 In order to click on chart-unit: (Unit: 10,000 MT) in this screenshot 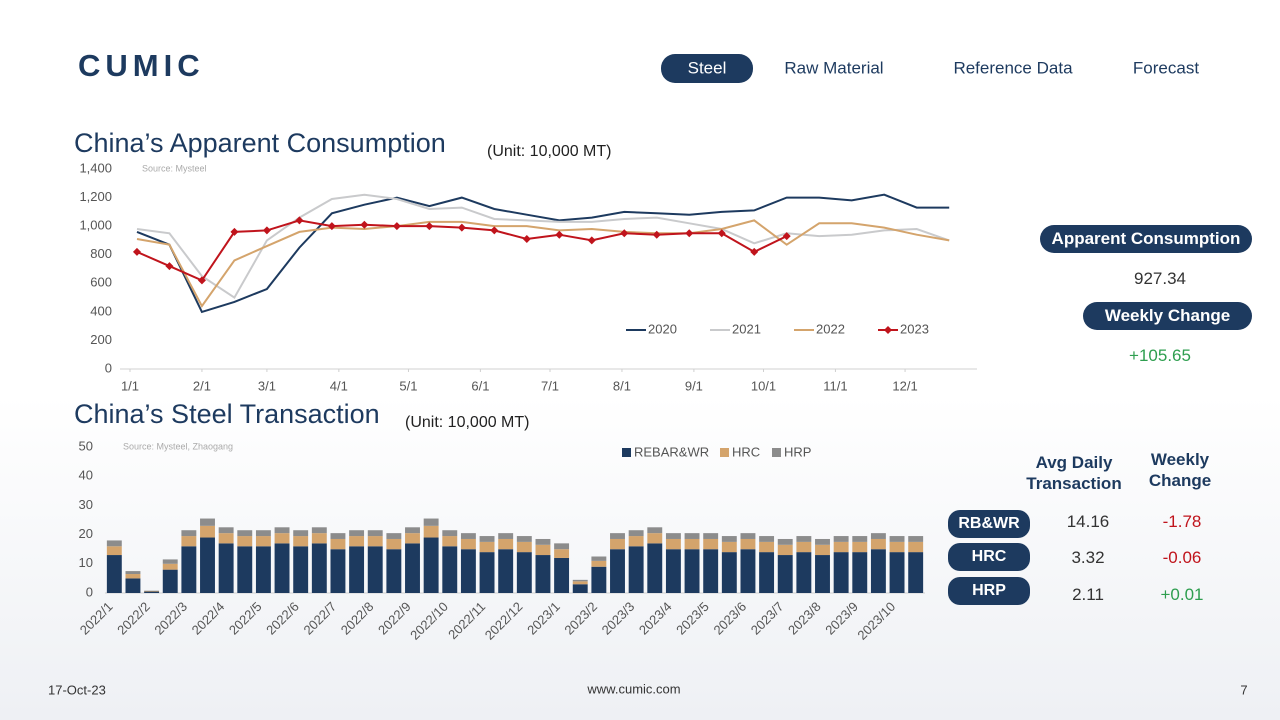, I will do `click(467, 422)`.